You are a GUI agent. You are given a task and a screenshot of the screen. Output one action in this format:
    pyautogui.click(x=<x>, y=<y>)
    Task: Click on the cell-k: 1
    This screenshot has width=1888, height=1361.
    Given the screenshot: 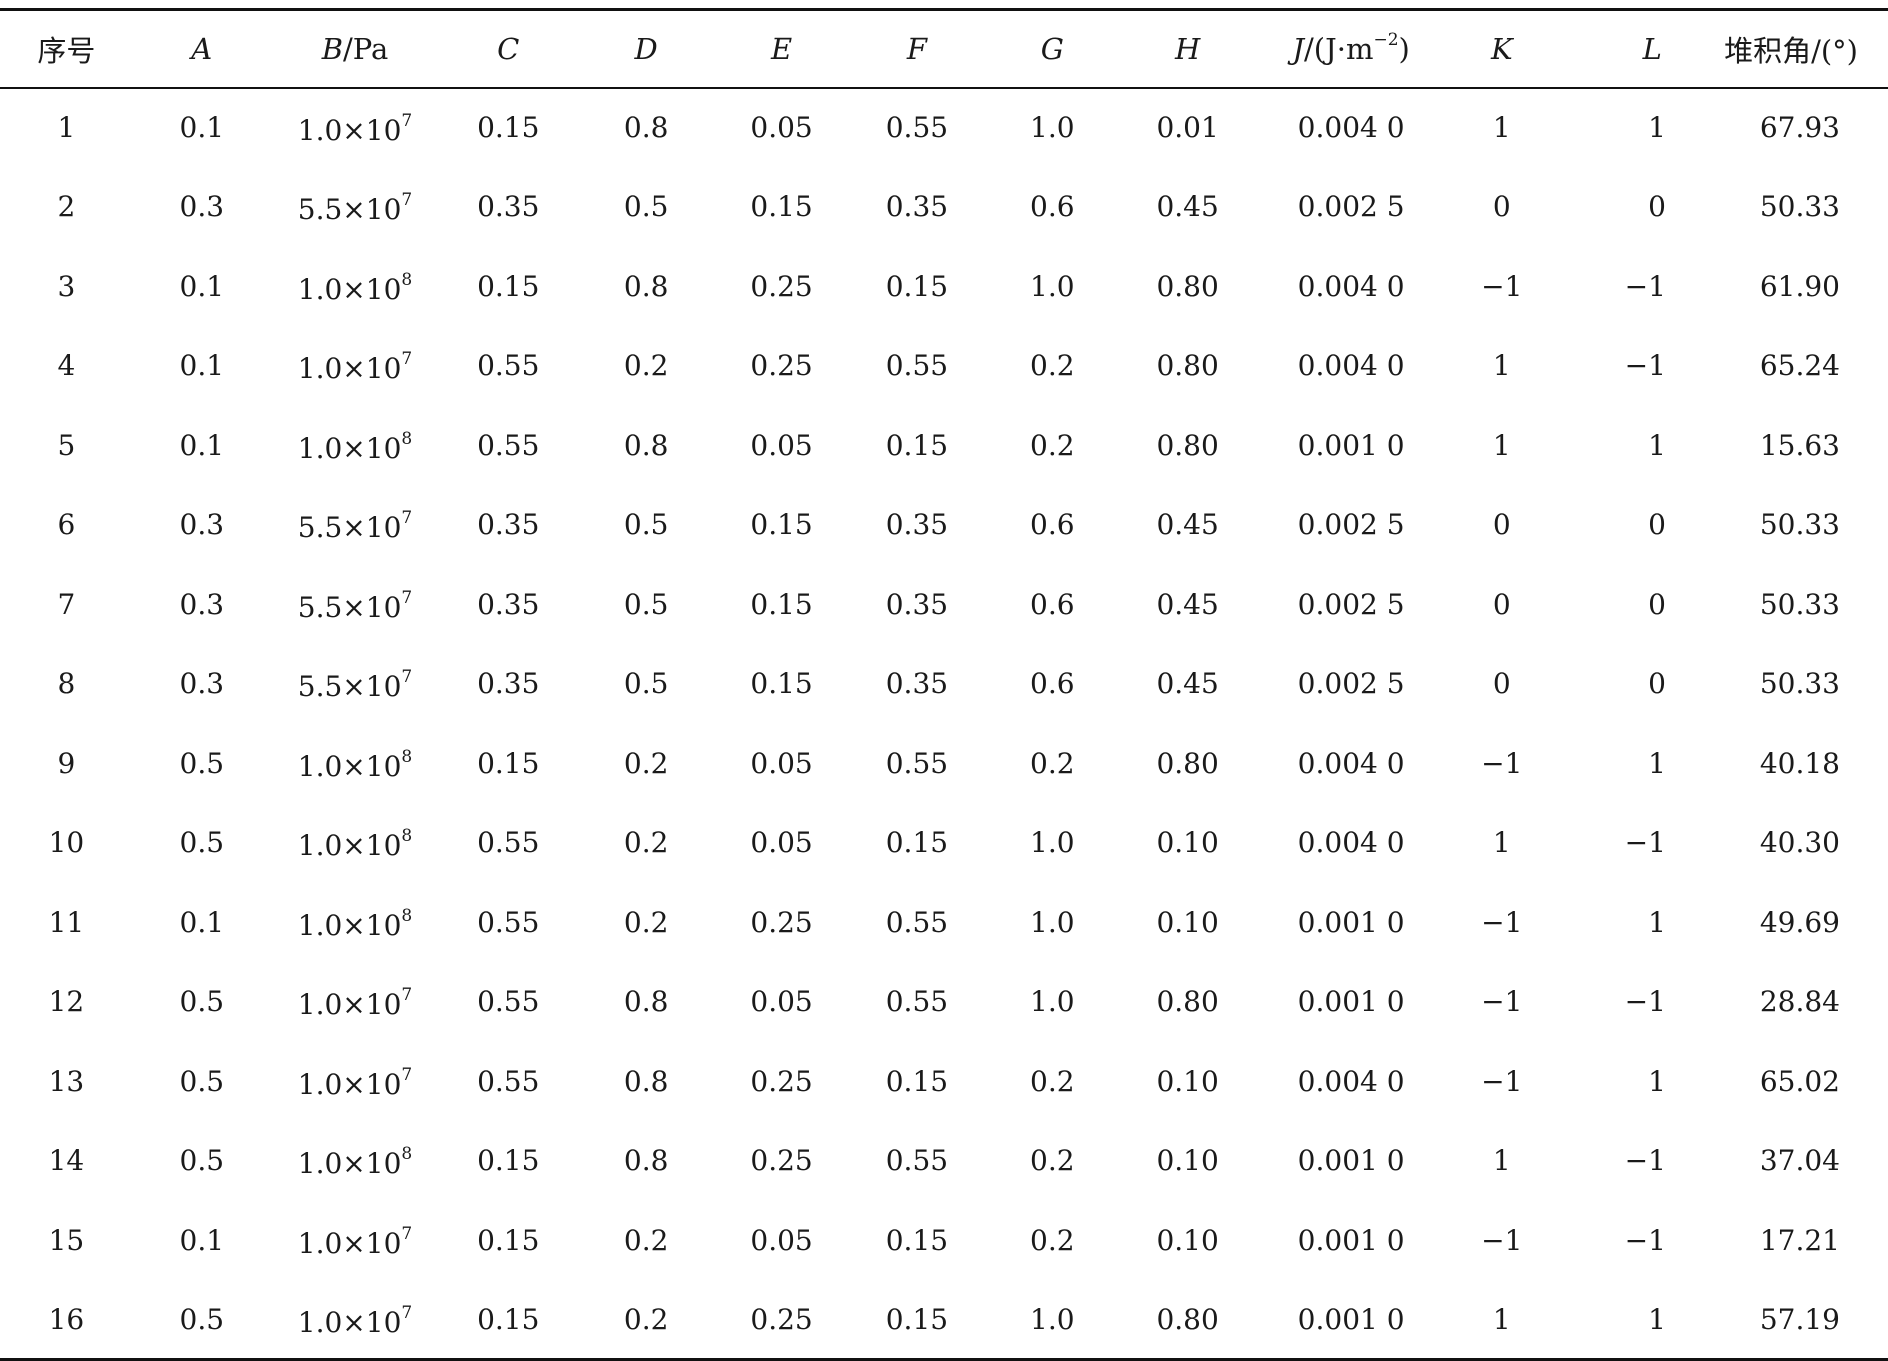 What is the action you would take?
    pyautogui.click(x=1501, y=843)
    